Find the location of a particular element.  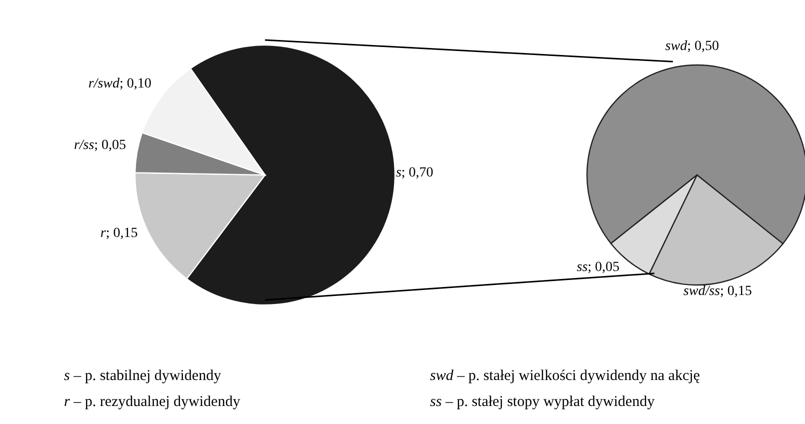

text: r – p. rezydualnej dywidendy is located at coordinates (152, 402).